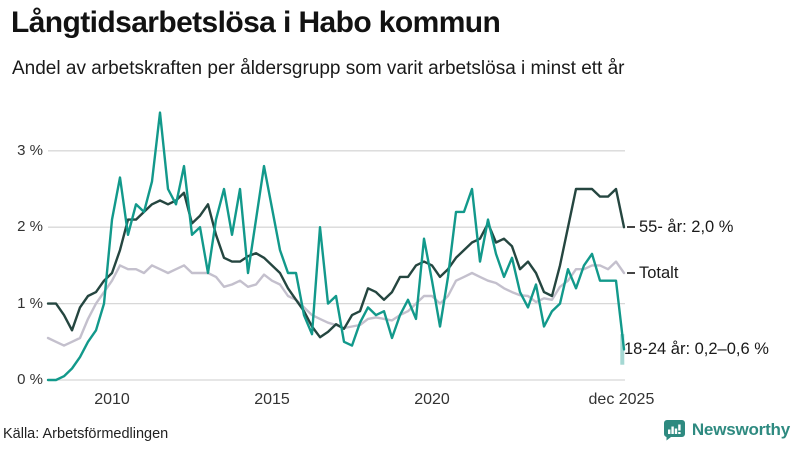  I want to click on x-axis-tick-2010: 2010, so click(112, 399).